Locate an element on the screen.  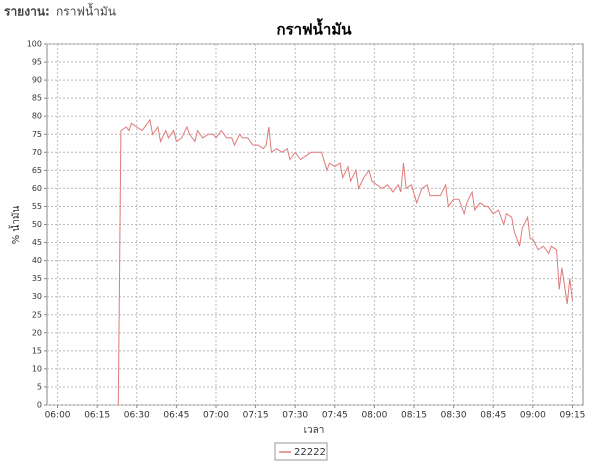
y-tick-label: 85 is located at coordinates (37, 98).